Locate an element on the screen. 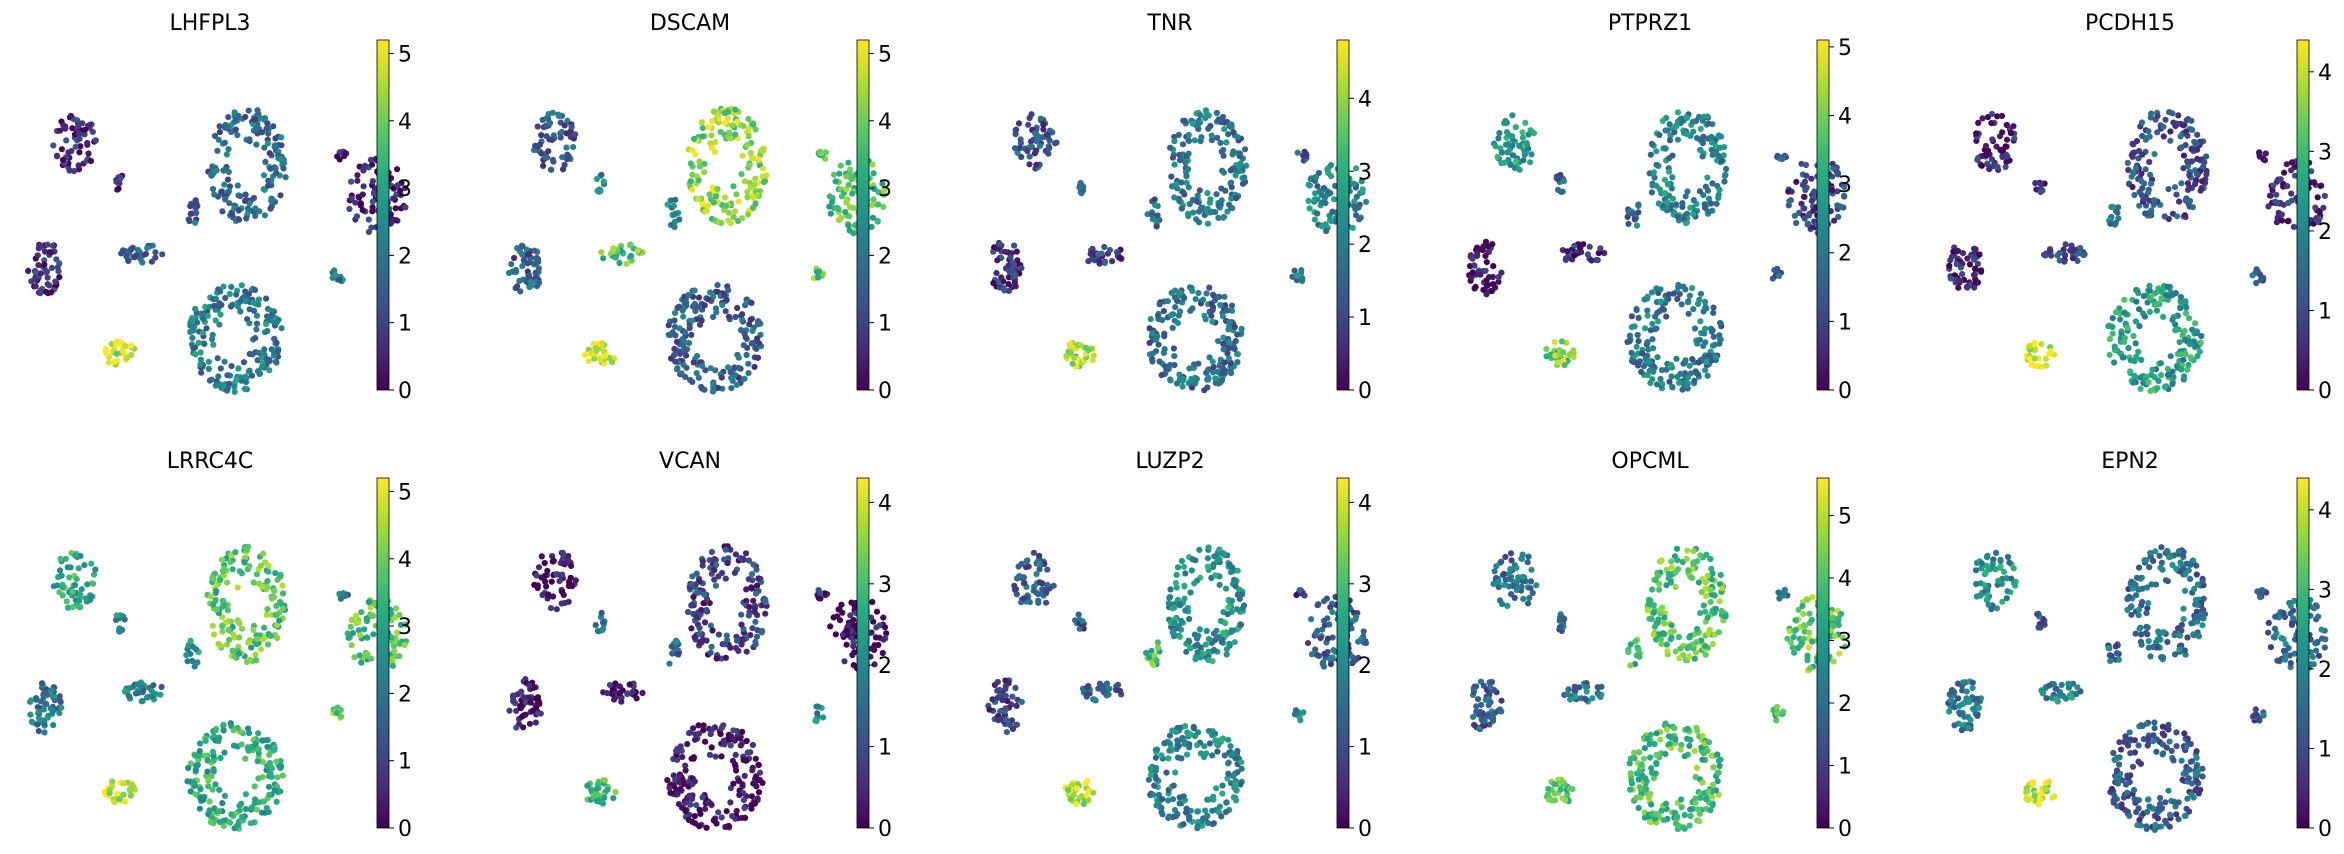 The width and height of the screenshot is (2344, 854). colorbar-tick-label: 4 is located at coordinates (885, 122).